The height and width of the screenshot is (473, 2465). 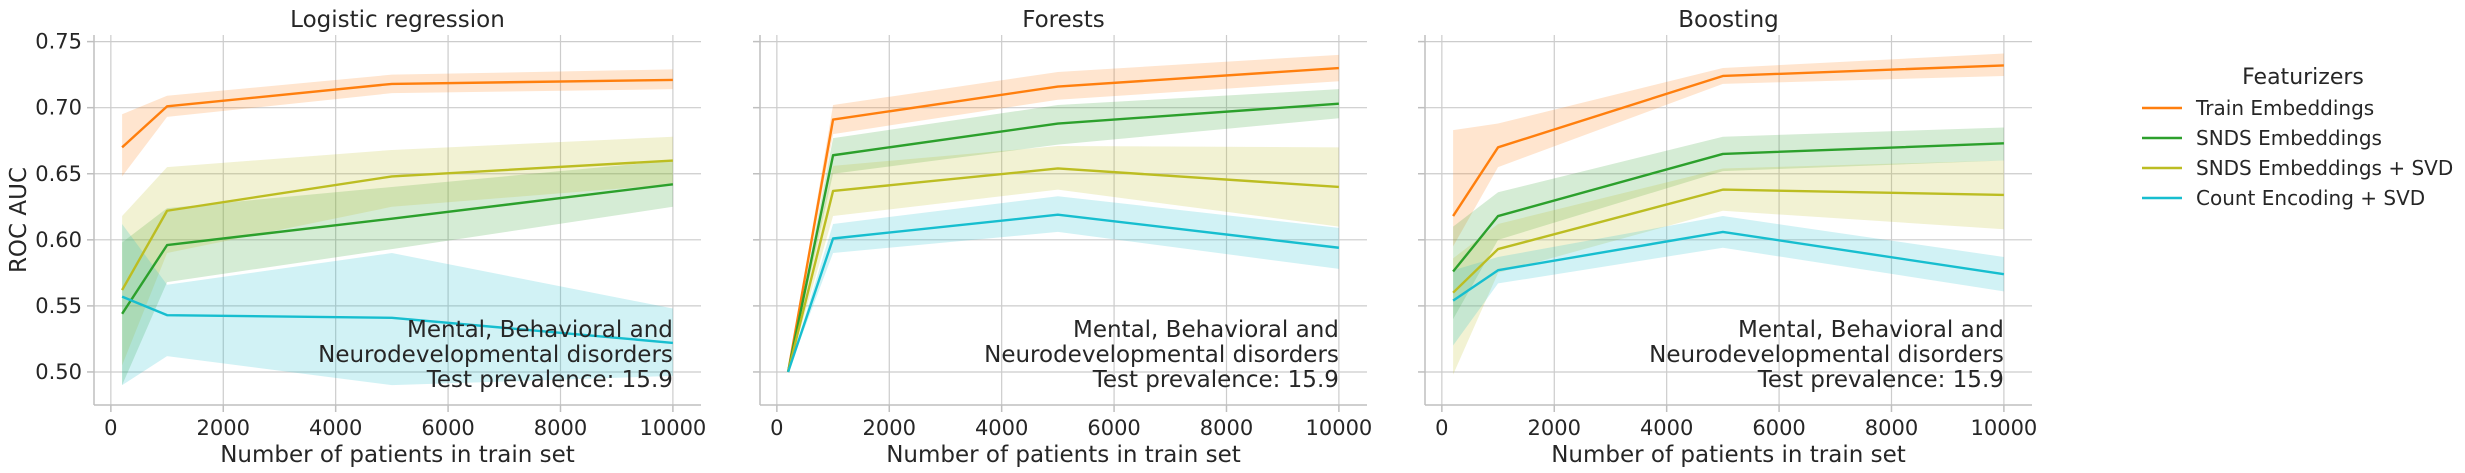 I want to click on legend-label-snds-embeddings: SNDS Embeddings, so click(x=2289, y=138).